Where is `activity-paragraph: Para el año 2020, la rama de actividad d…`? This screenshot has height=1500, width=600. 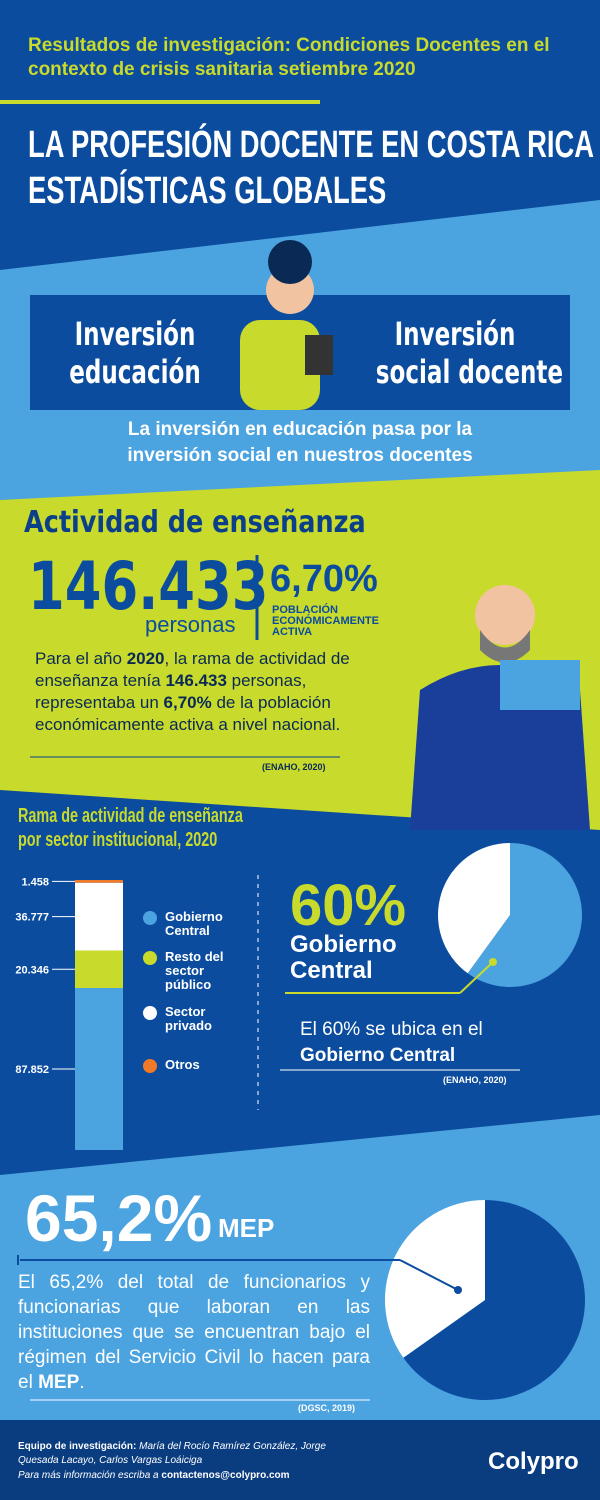 activity-paragraph: Para el año 2020, la rama de actividad d… is located at coordinates (192, 691).